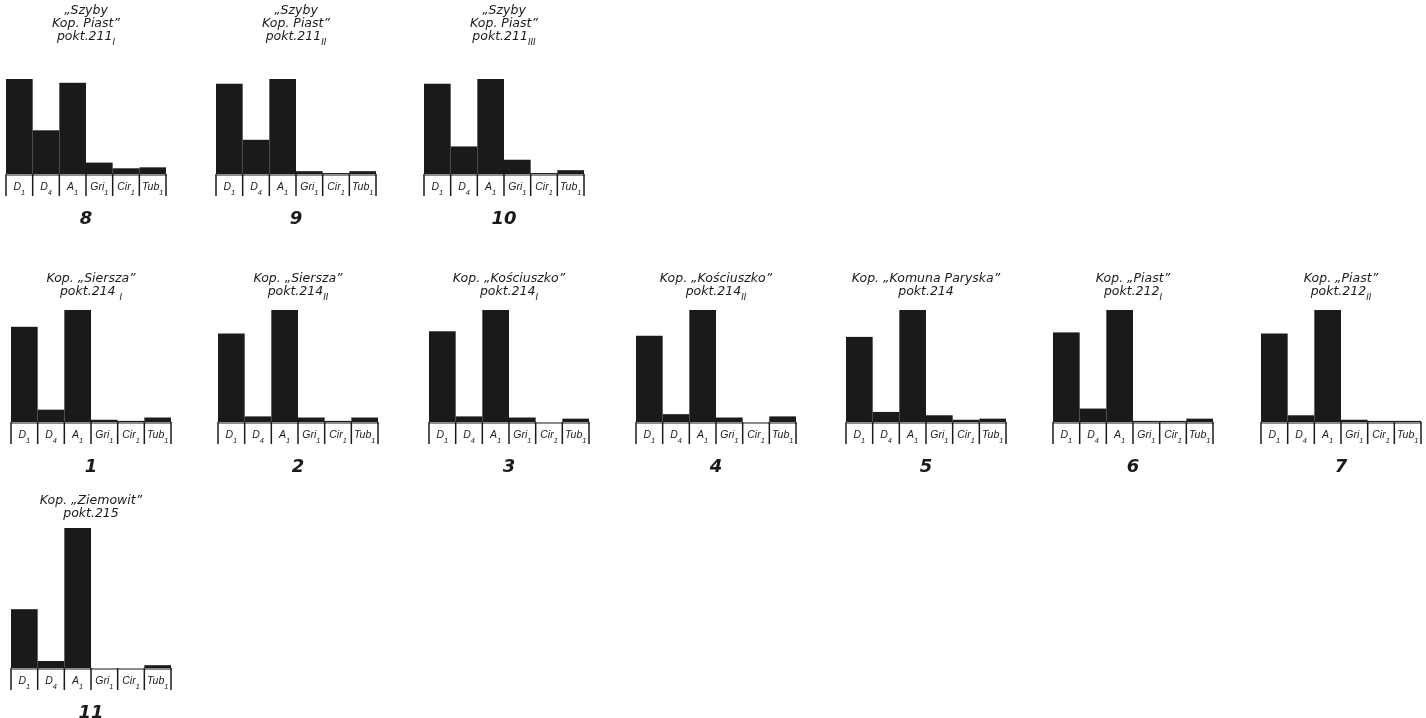 This screenshot has height=718, width=1426. I want to click on x-axis-title: 9, so click(296, 217).